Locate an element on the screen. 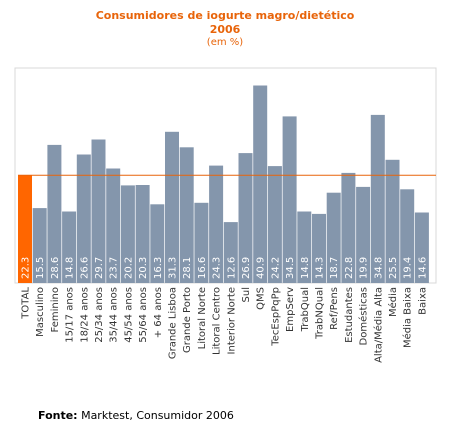 Image resolution: width=450 pixels, height=433 pixels. value-label-5: 29.7 is located at coordinates (99, 268).